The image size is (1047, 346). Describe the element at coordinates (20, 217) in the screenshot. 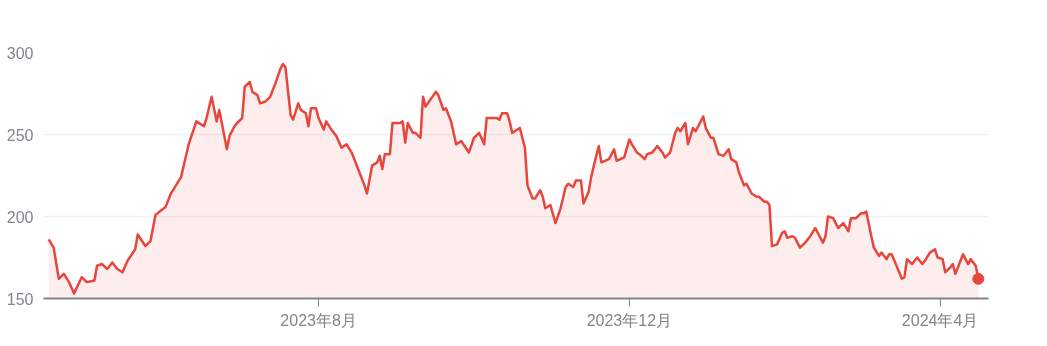

I see `y-tick-label: 200` at that location.